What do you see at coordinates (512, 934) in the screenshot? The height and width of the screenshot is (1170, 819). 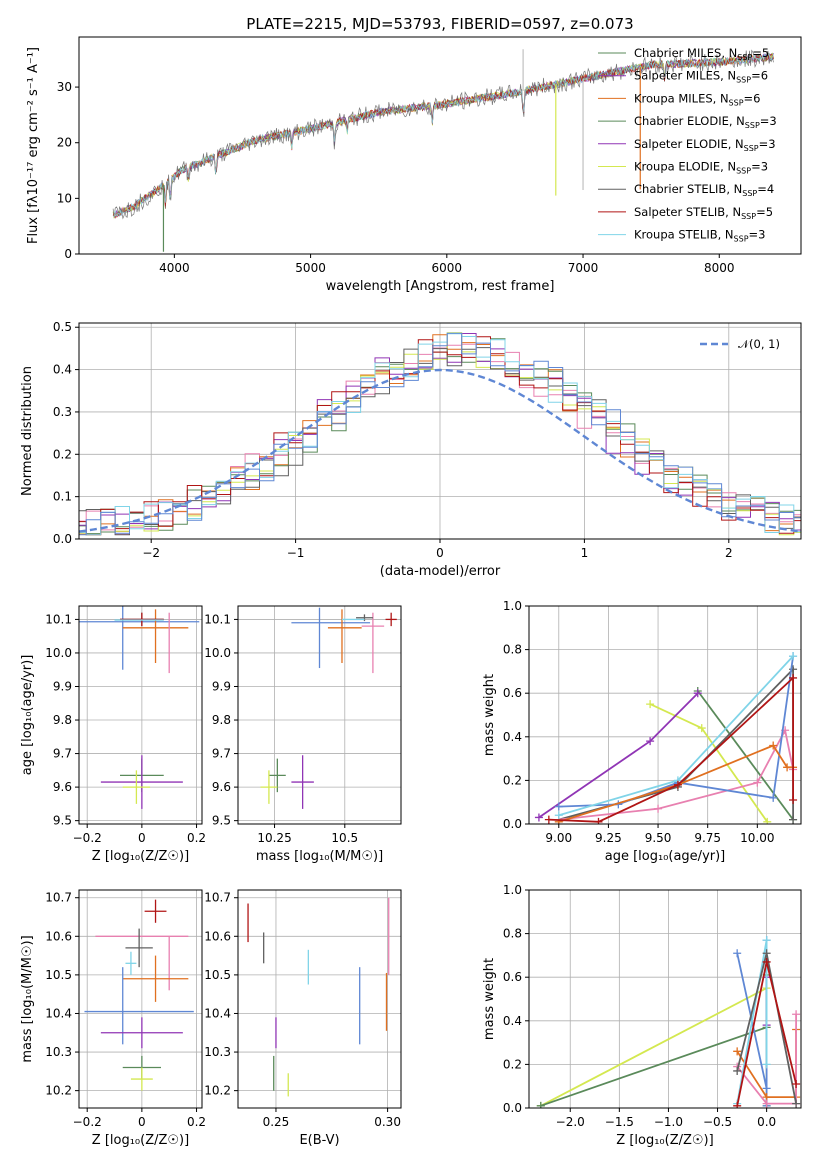 I see `y-tick-label: 0.8` at bounding box center [512, 934].